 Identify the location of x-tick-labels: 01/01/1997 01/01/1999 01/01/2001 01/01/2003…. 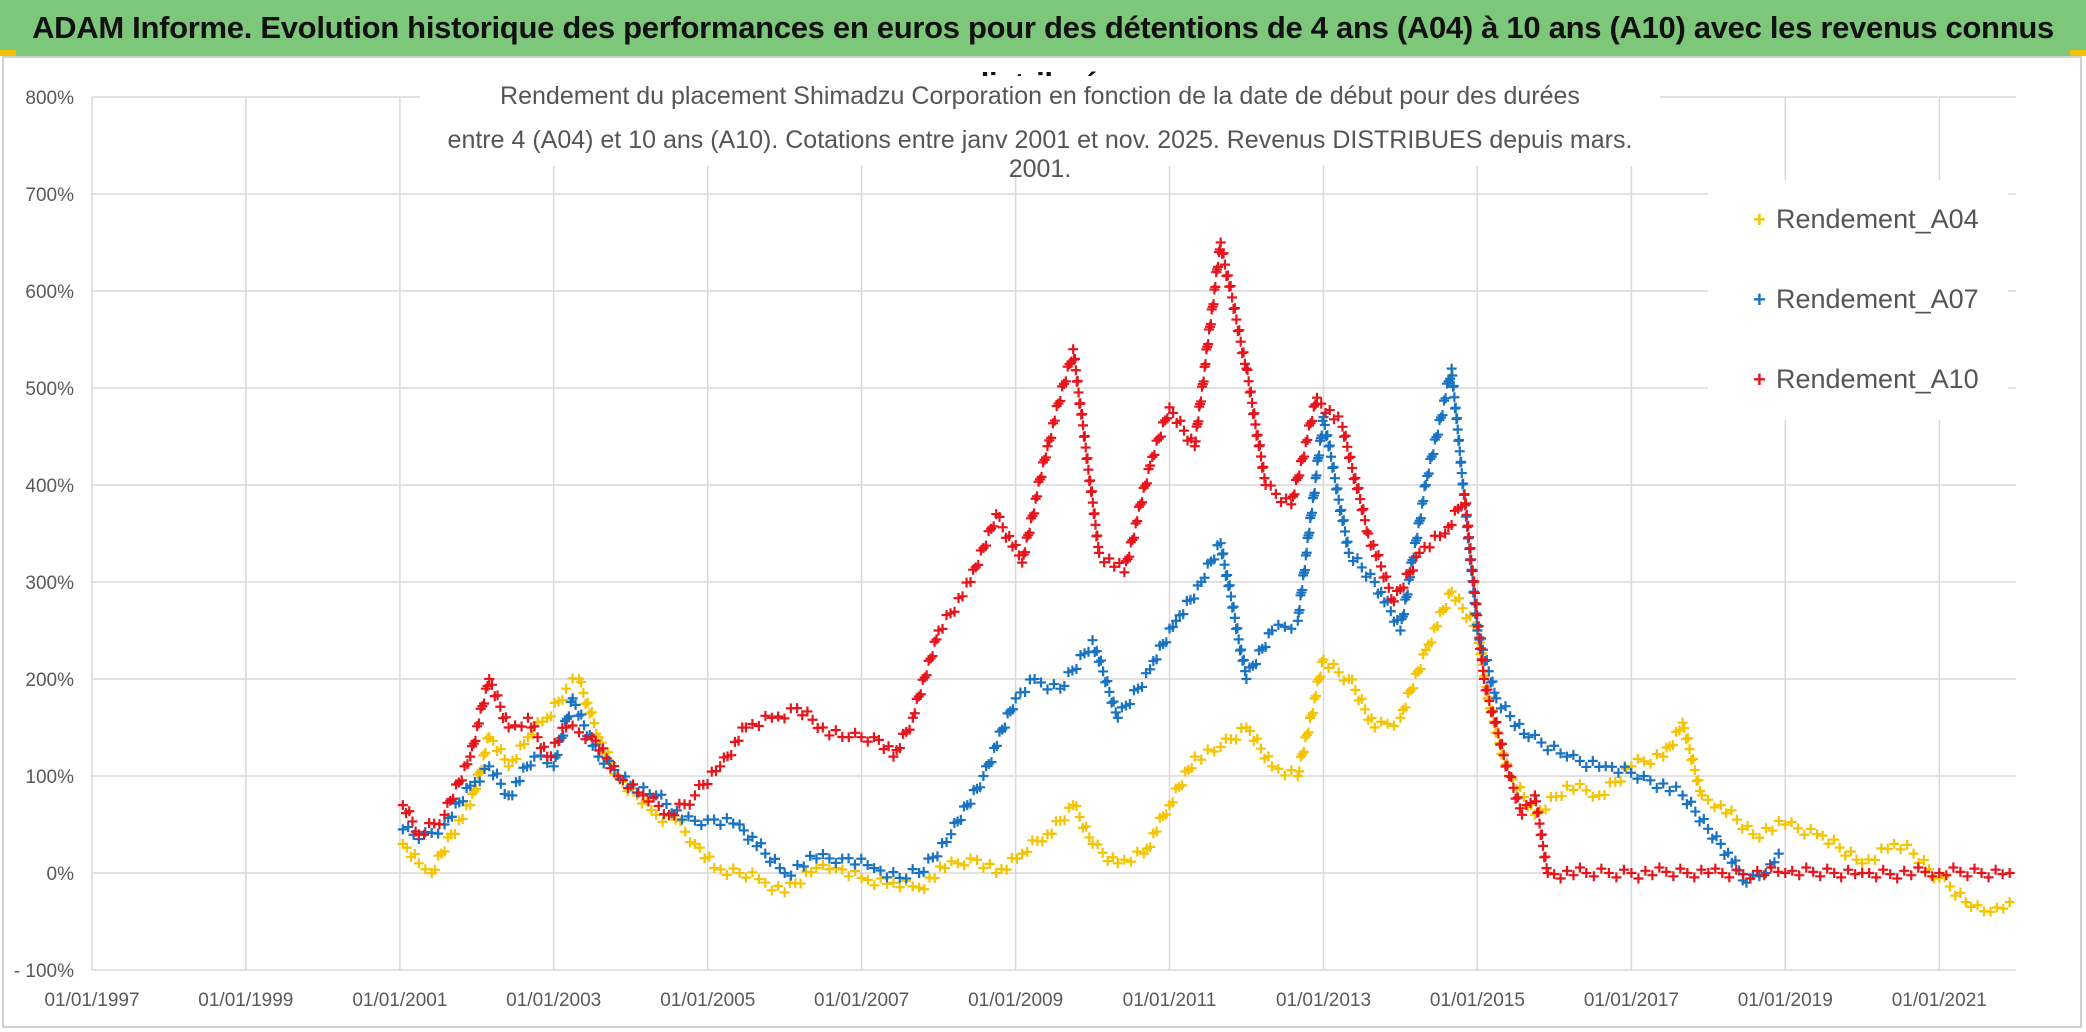
(1015, 1000).